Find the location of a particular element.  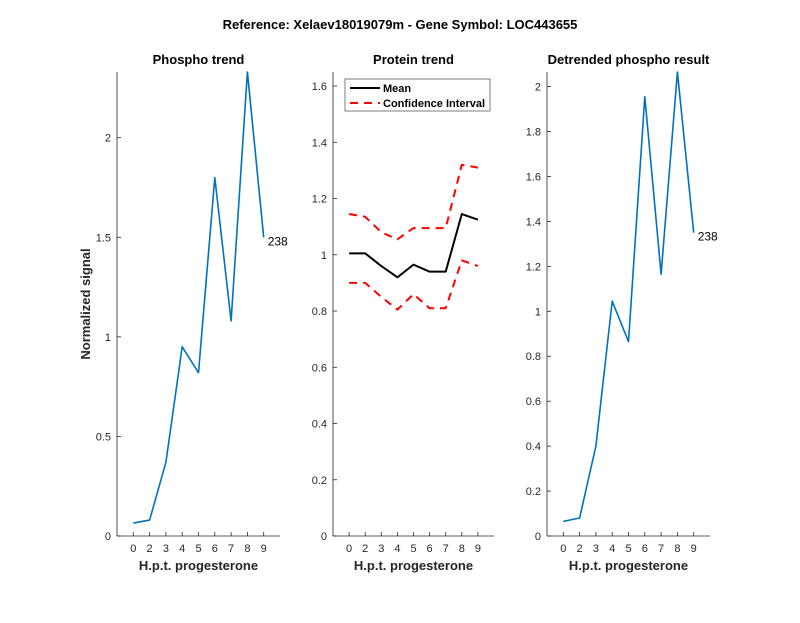

y-axis-label: Normalized signal is located at coordinates (85, 303).